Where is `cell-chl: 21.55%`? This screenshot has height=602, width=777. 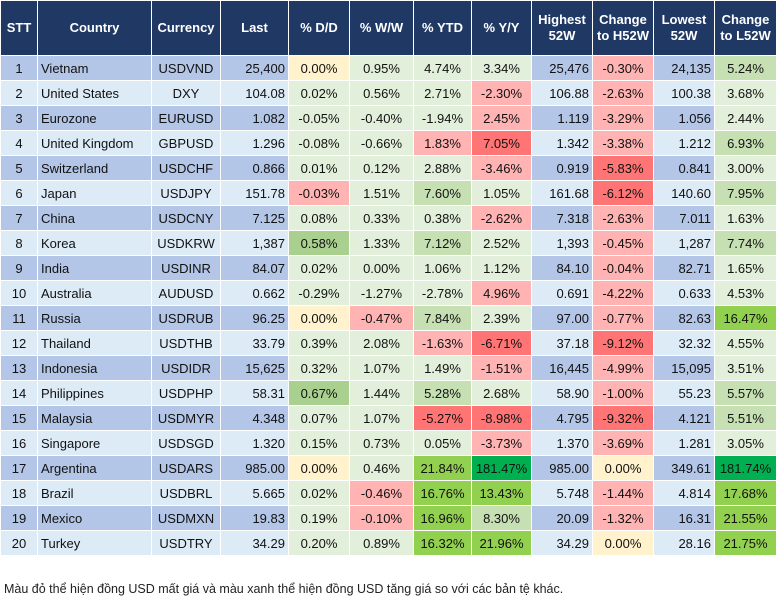 cell-chl: 21.55% is located at coordinates (745, 518).